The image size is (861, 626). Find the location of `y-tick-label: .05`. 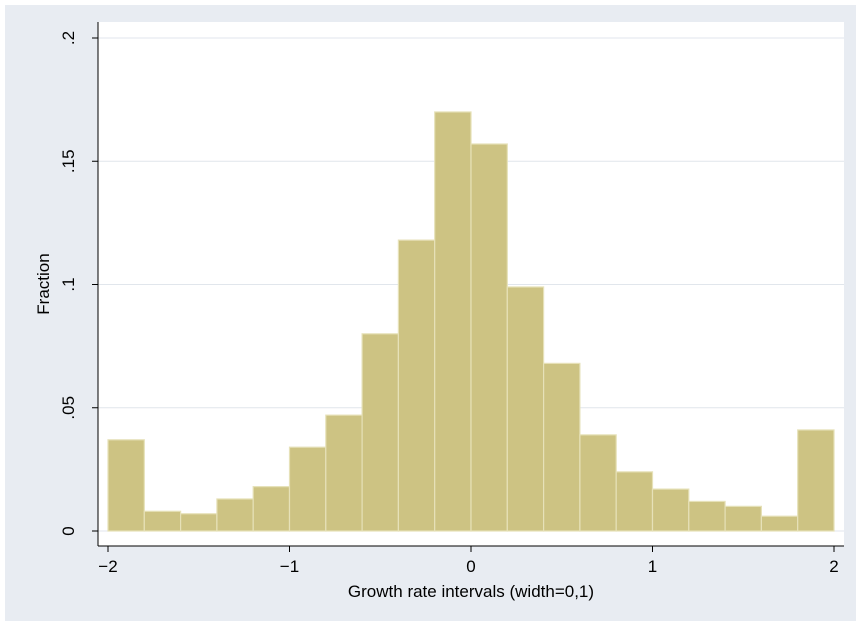

y-tick-label: .05 is located at coordinates (68, 408).